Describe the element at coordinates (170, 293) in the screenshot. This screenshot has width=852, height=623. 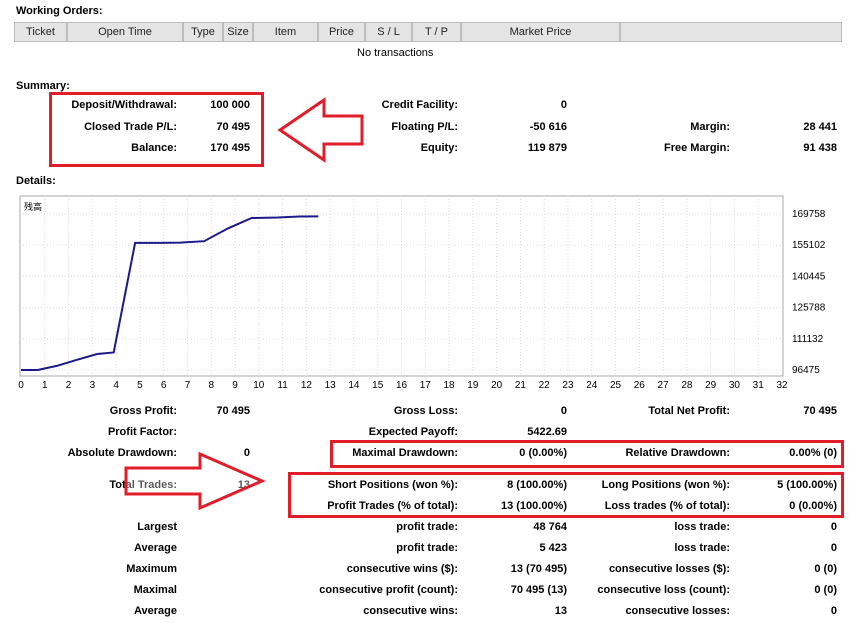
I see `balance-series-line` at that location.